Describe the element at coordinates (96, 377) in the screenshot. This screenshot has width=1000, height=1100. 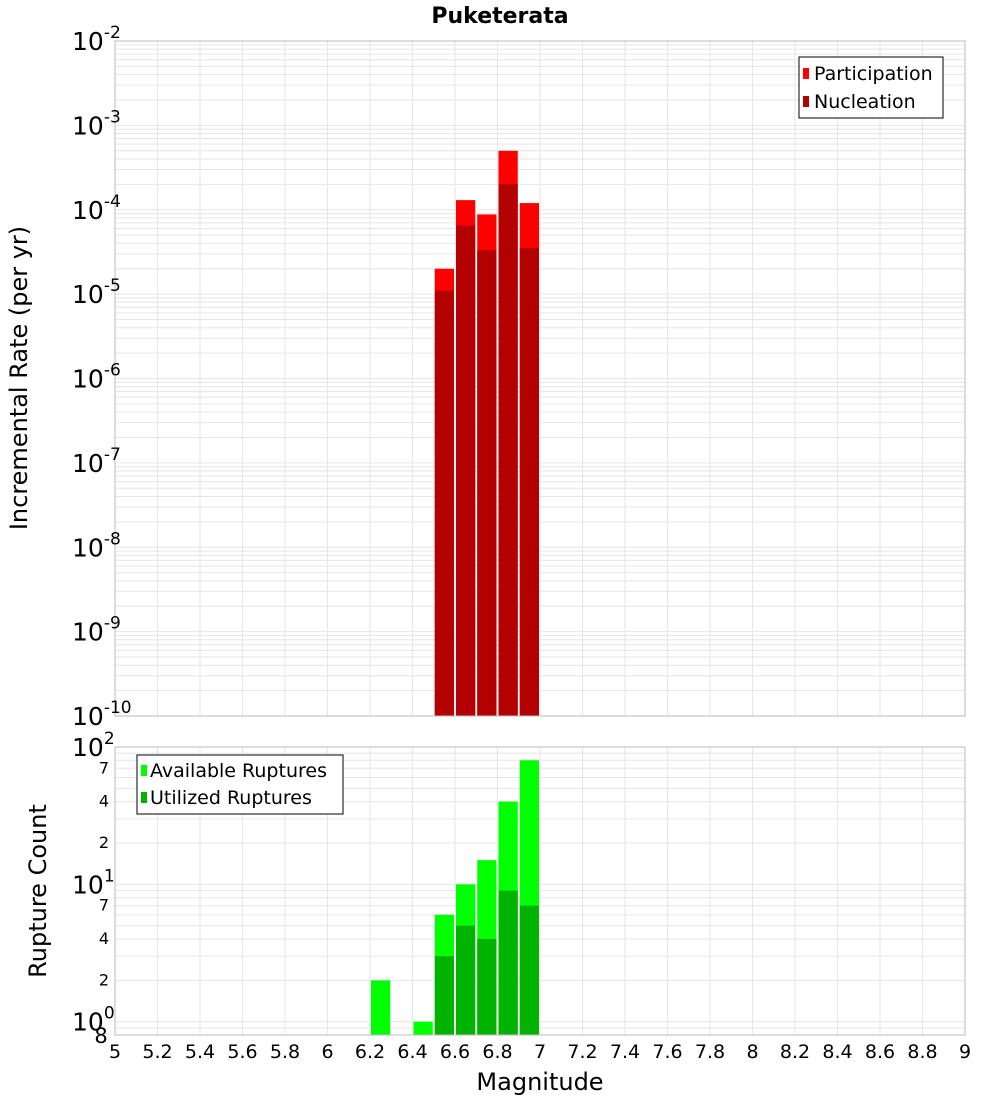
I see `y-tick-label: 10⁻⁶` at that location.